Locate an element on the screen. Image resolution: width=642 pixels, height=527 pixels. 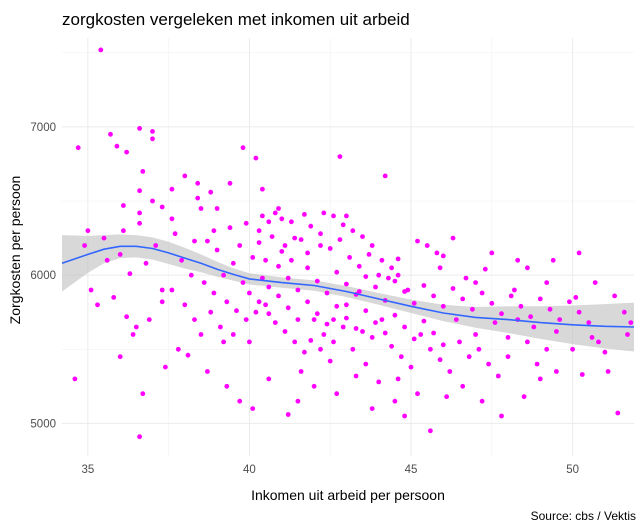
x-tick-labels: 35 40 45 50 is located at coordinates (330, 470).